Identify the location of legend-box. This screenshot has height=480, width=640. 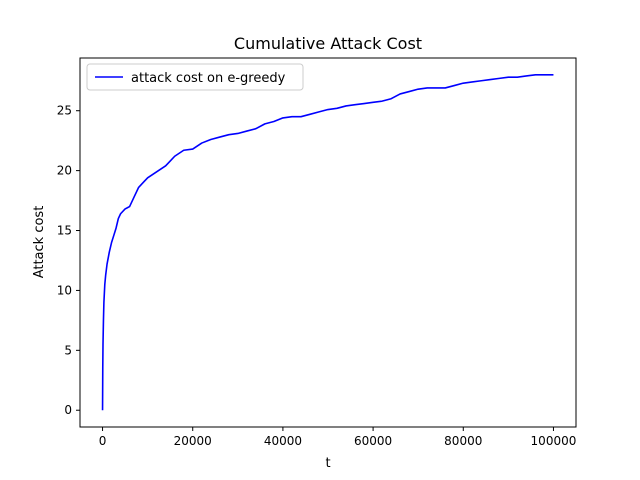
(195, 77).